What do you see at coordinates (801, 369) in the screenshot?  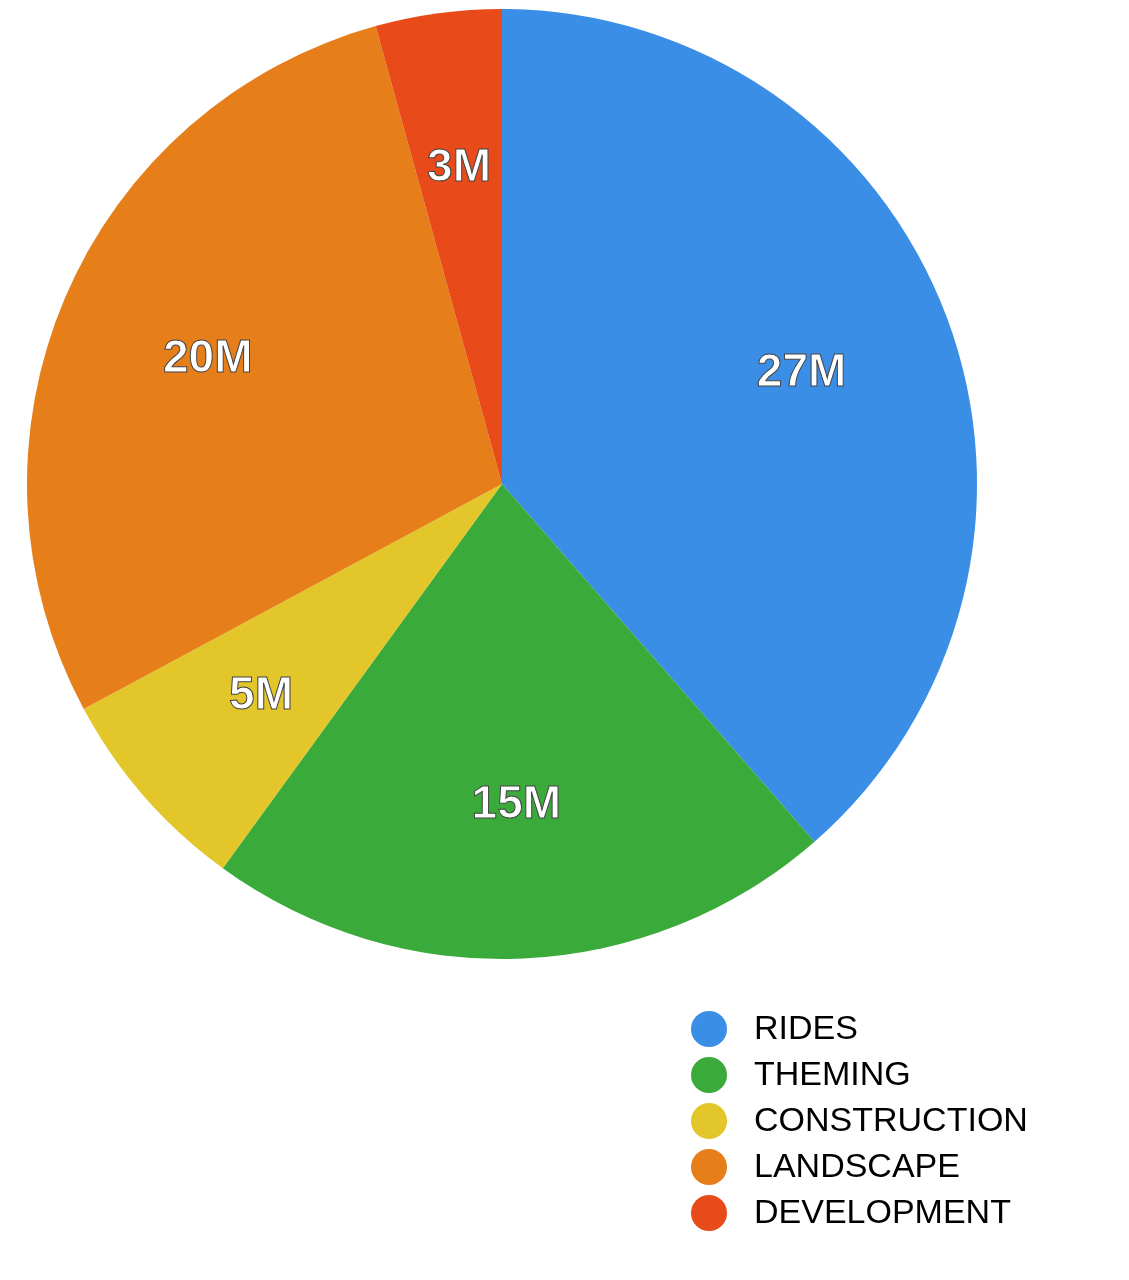 I see `data-label: 27M` at bounding box center [801, 369].